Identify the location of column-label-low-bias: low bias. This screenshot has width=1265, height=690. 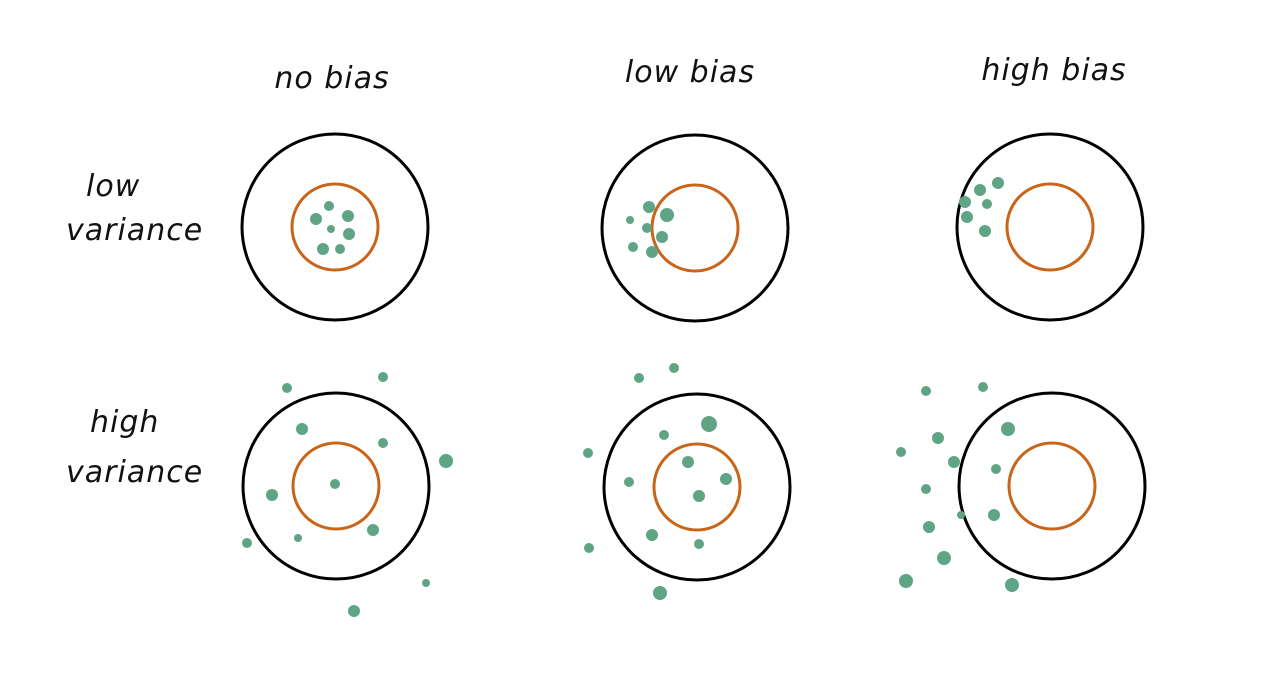
(690, 72).